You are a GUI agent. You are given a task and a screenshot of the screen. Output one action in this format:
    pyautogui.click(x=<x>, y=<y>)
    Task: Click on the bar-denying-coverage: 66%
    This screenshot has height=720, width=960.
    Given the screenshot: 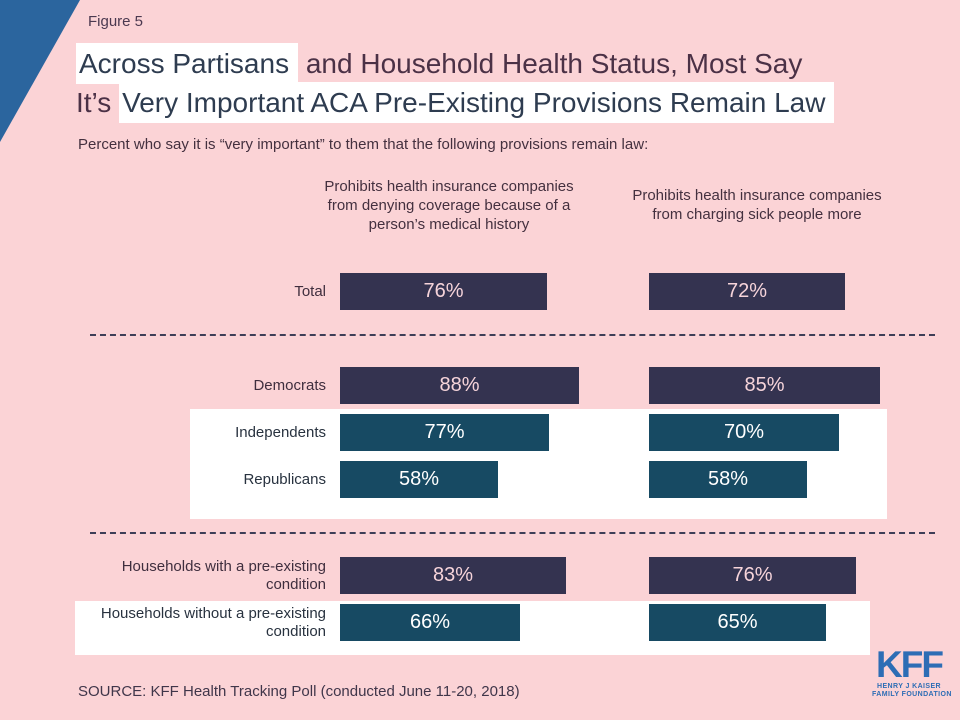 What is the action you would take?
    pyautogui.click(x=430, y=622)
    